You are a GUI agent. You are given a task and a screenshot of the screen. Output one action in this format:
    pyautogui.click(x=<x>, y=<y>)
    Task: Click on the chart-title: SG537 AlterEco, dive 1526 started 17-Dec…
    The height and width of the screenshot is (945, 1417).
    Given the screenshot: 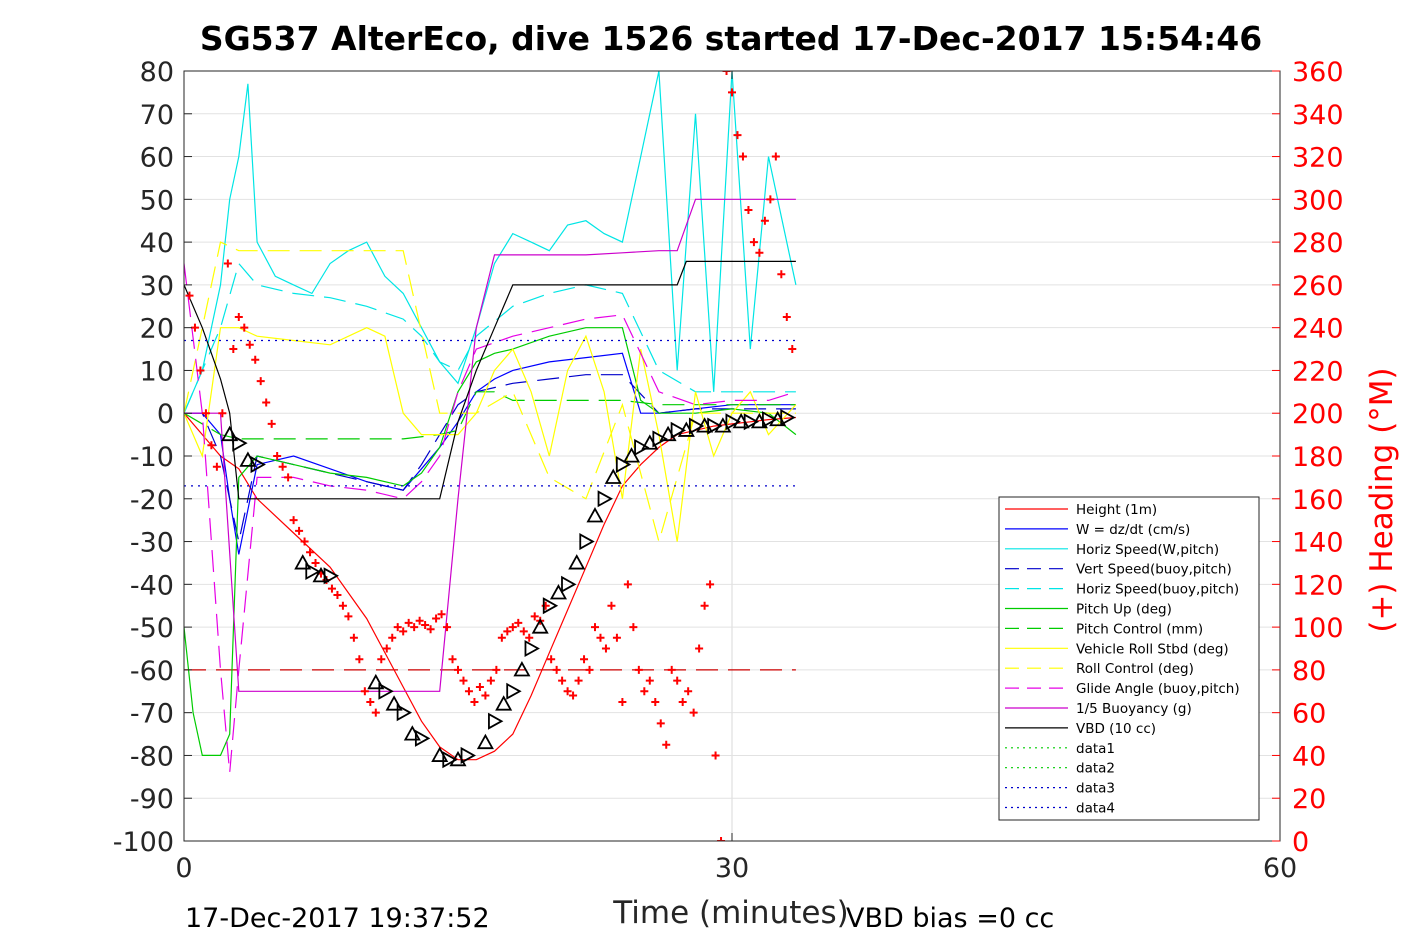 What is the action you would take?
    pyautogui.click(x=731, y=38)
    